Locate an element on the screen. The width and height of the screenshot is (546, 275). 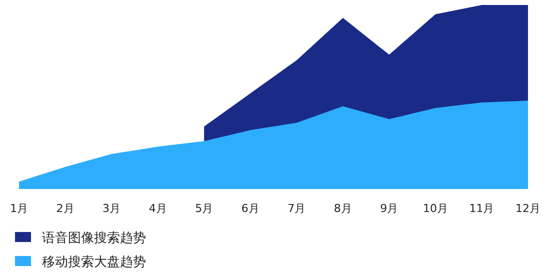
x-tick-label: 12月 is located at coordinates (528, 208).